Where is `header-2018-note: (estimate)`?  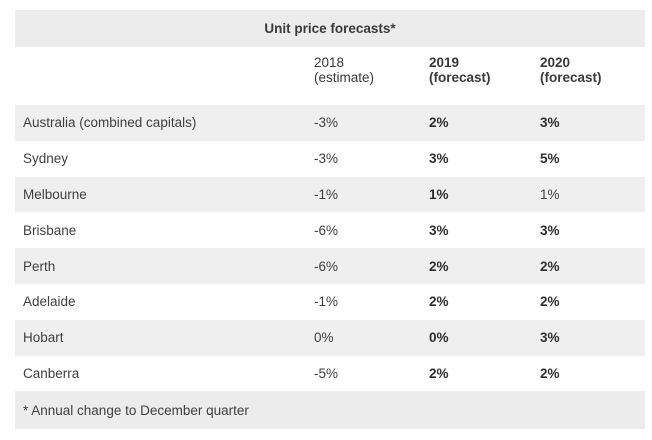 header-2018-note: (estimate) is located at coordinates (344, 77).